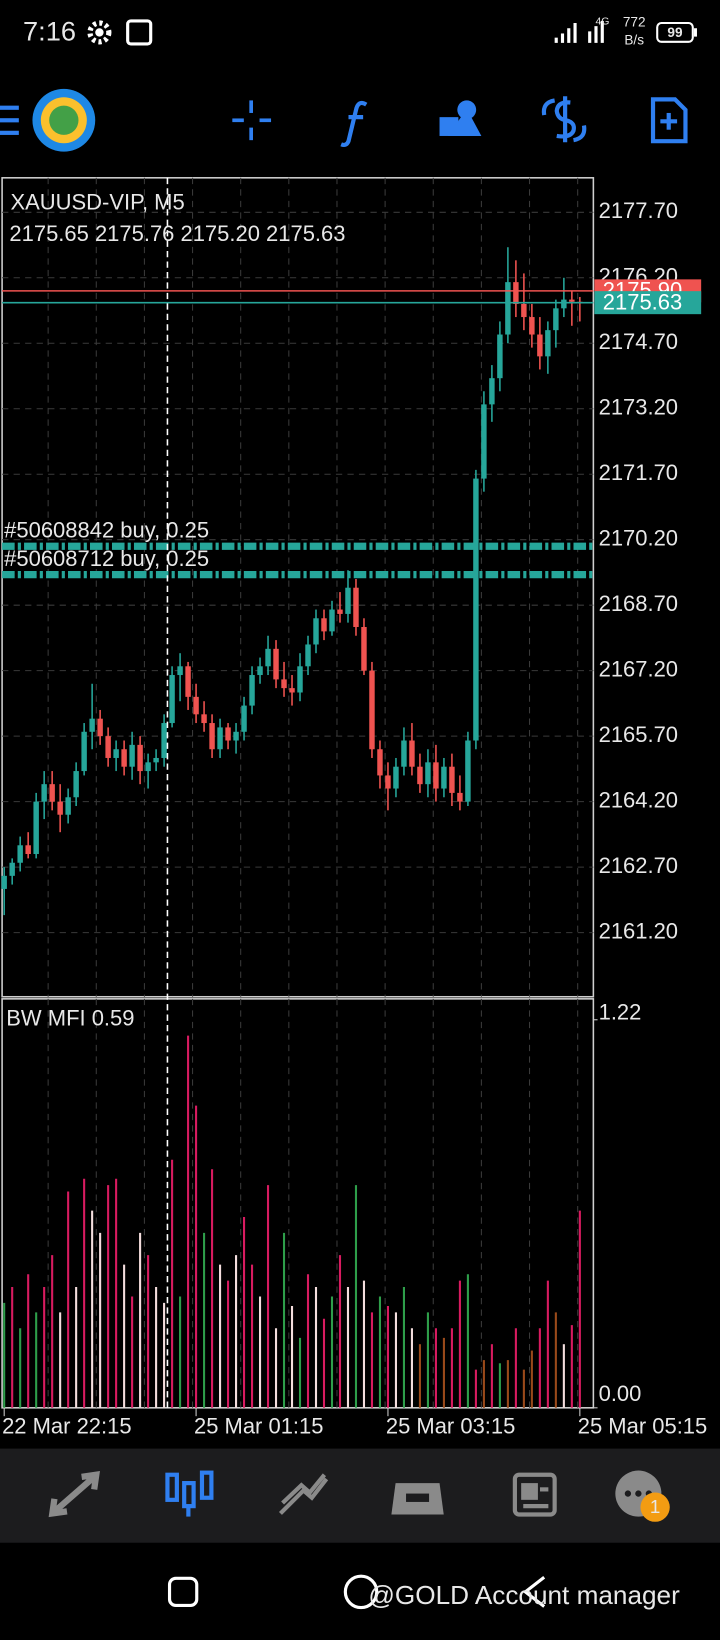  Describe the element at coordinates (669, 120) in the screenshot. I see `new-order-button` at that location.